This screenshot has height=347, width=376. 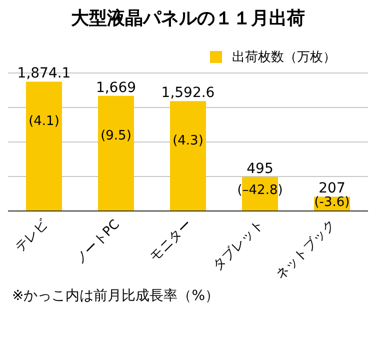 What do you see at coordinates (116, 136) in the screenshot?
I see `annotation: (9.5)` at bounding box center [116, 136].